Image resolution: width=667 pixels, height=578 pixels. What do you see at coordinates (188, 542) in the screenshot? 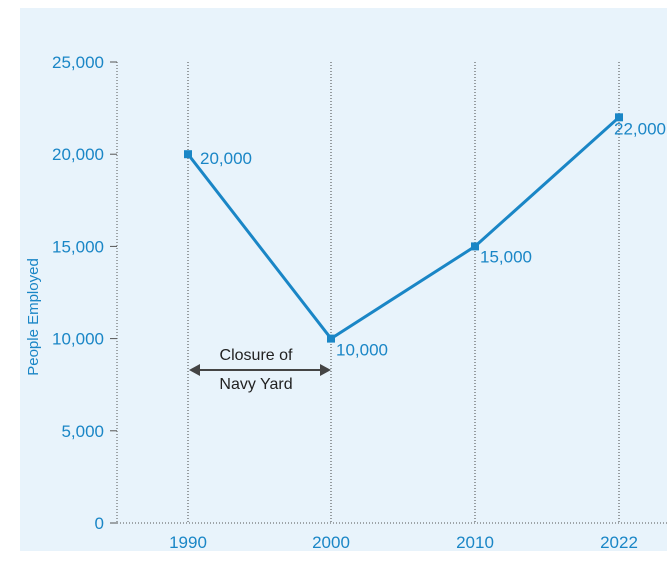
I see `x-tick-label: 1990` at bounding box center [188, 542].